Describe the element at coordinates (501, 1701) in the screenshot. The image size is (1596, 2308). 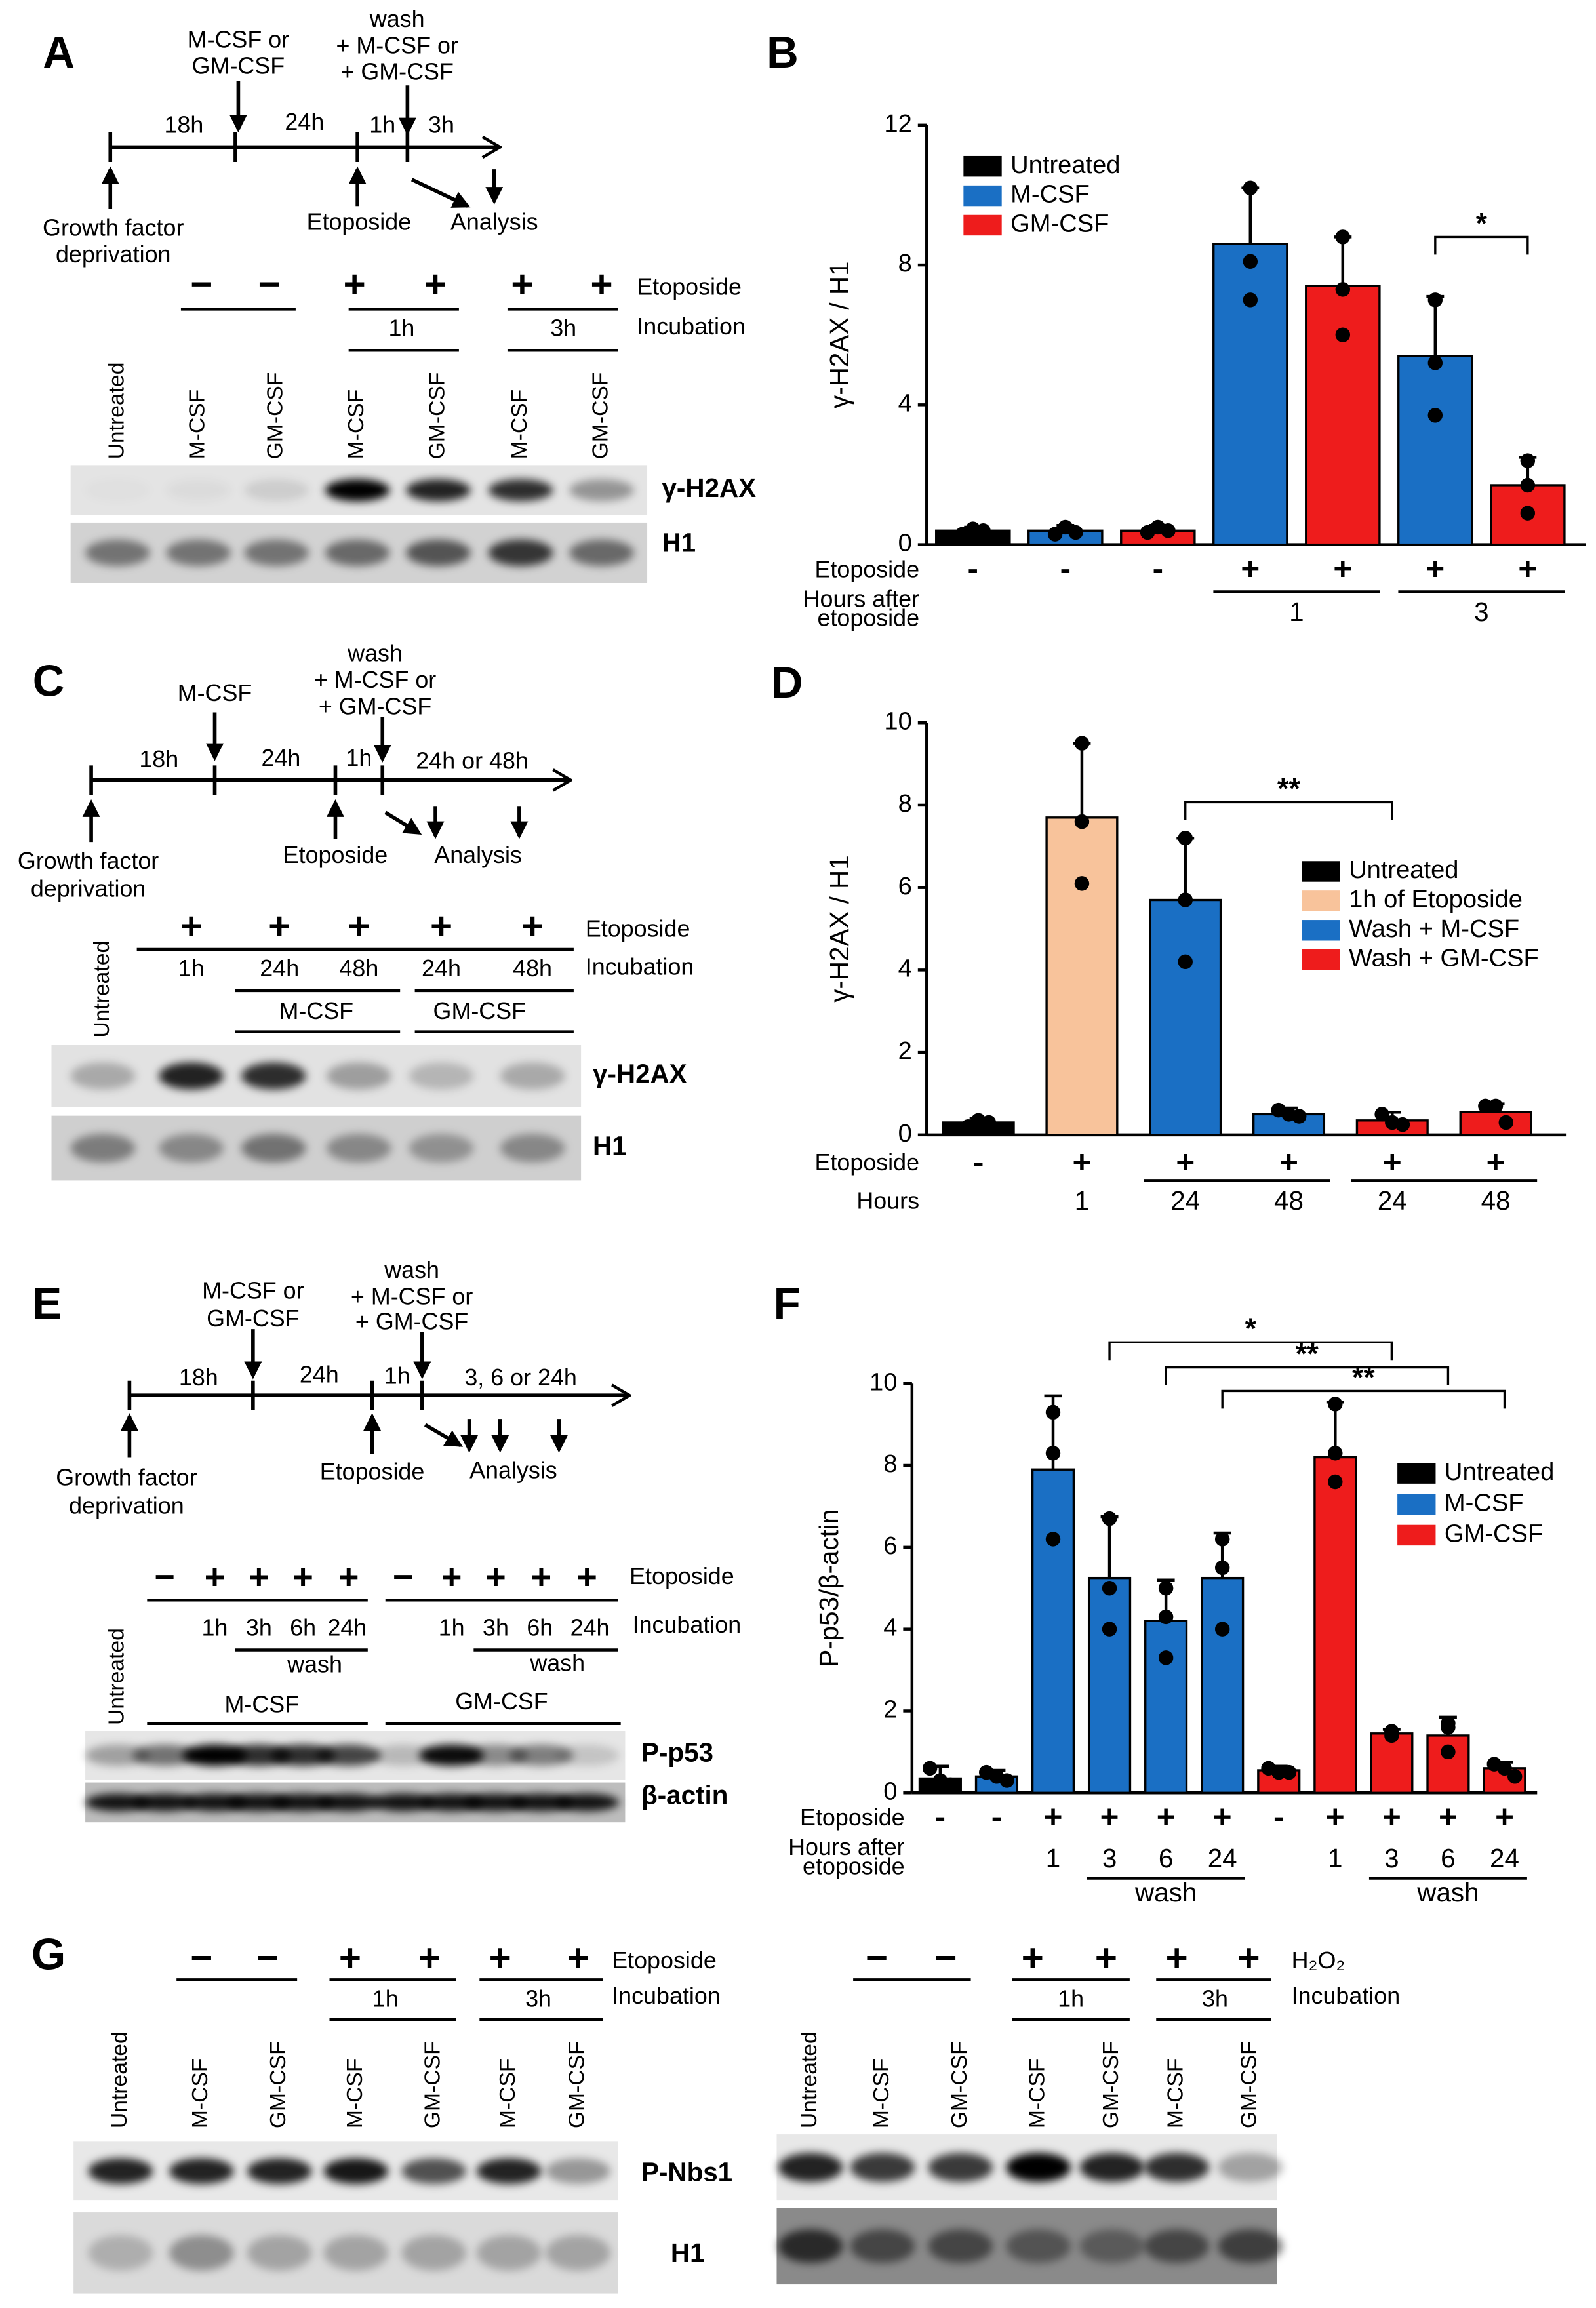
I see `group-label: GM-CSF` at that location.